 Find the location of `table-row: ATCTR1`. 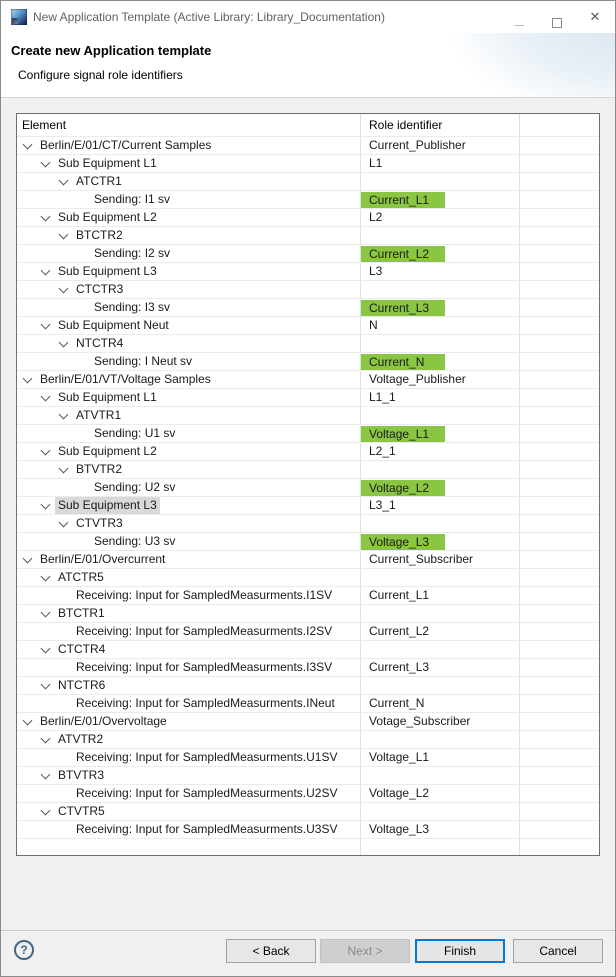

table-row: ATCTR1 is located at coordinates (308, 182).